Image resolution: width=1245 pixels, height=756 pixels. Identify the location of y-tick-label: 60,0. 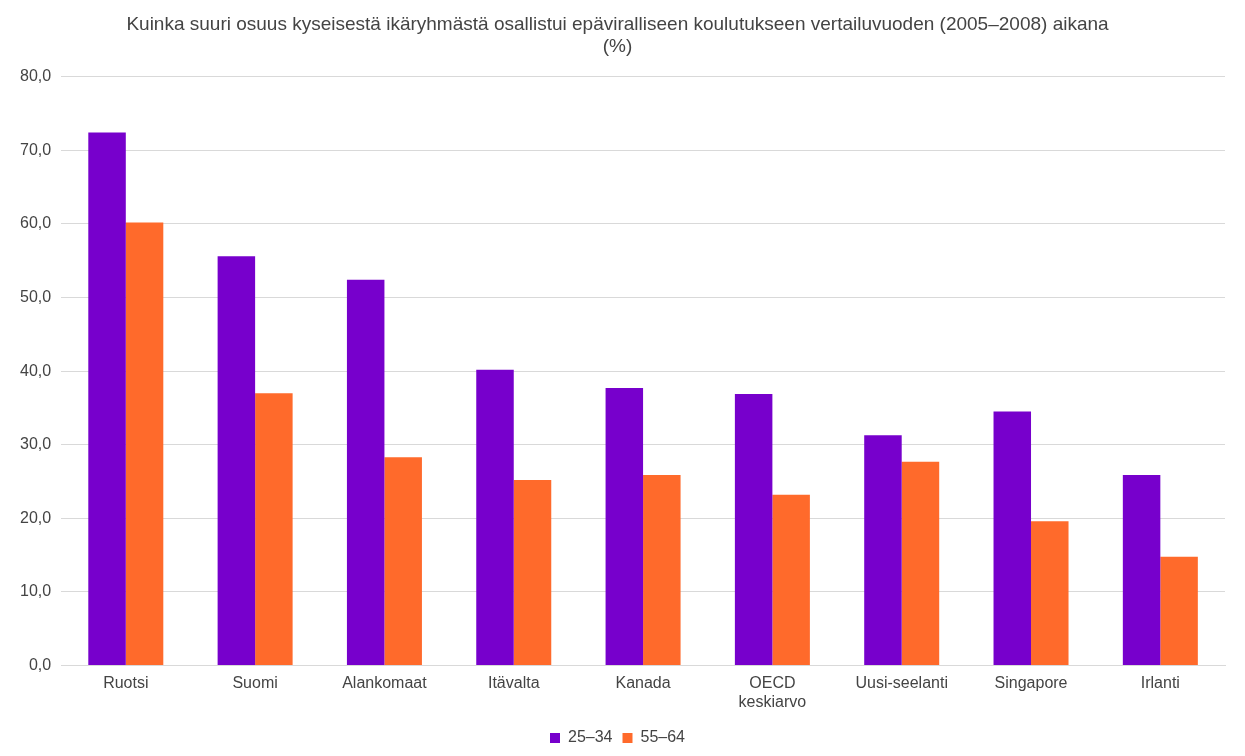
(36, 223).